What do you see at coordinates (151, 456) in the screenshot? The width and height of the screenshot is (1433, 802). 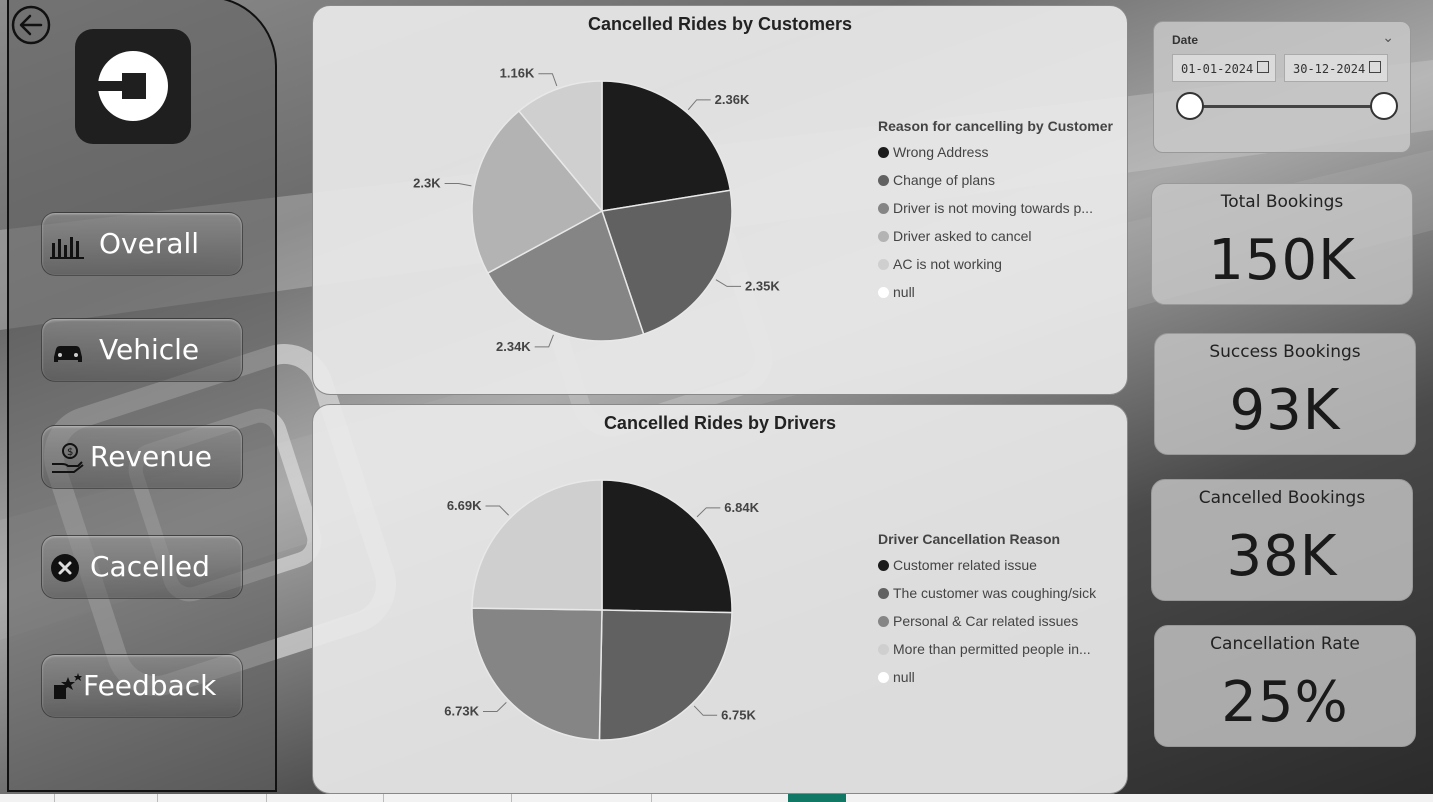 I see `nav-revenue-label: Revenue` at bounding box center [151, 456].